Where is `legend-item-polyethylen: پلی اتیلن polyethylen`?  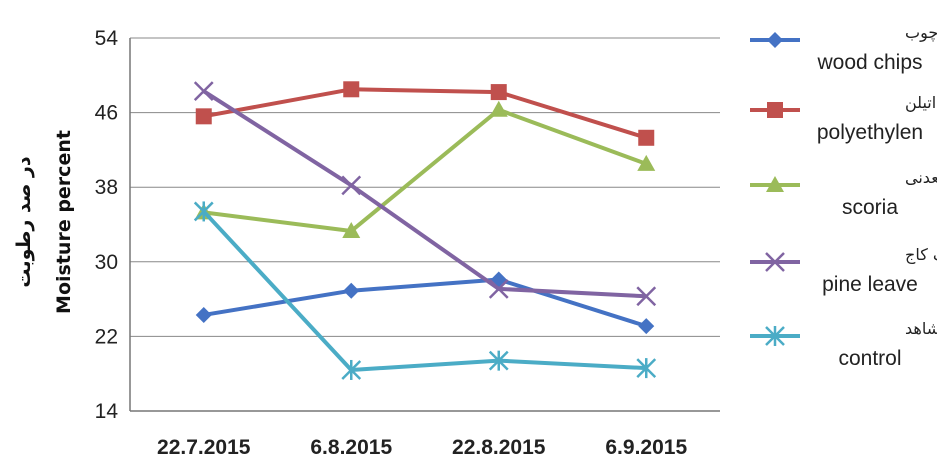 legend-item-polyethylen: پلی اتیلن polyethylen is located at coordinates (843, 118).